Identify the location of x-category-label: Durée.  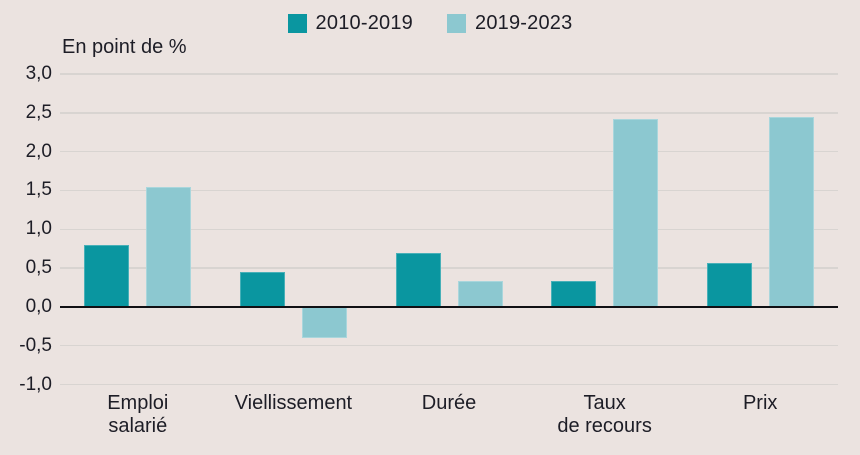
(449, 403).